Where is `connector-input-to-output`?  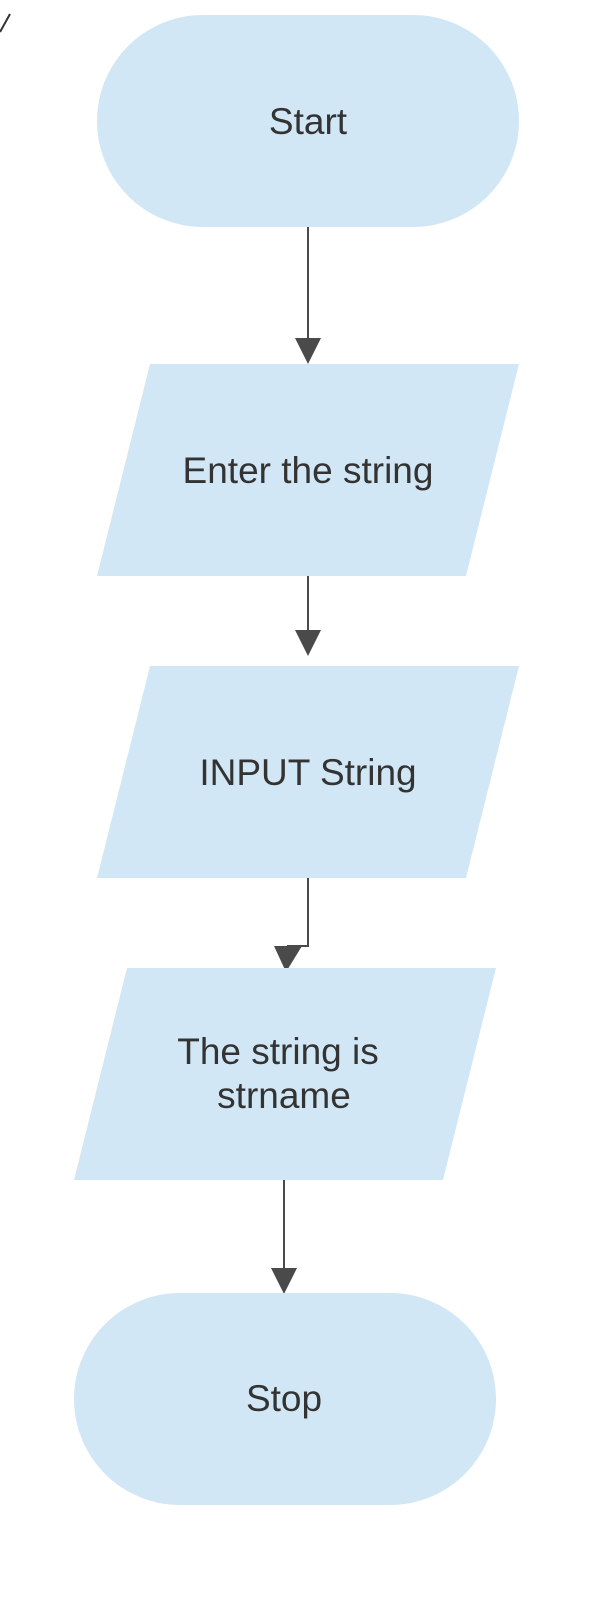 connector-input-to-output is located at coordinates (291, 925).